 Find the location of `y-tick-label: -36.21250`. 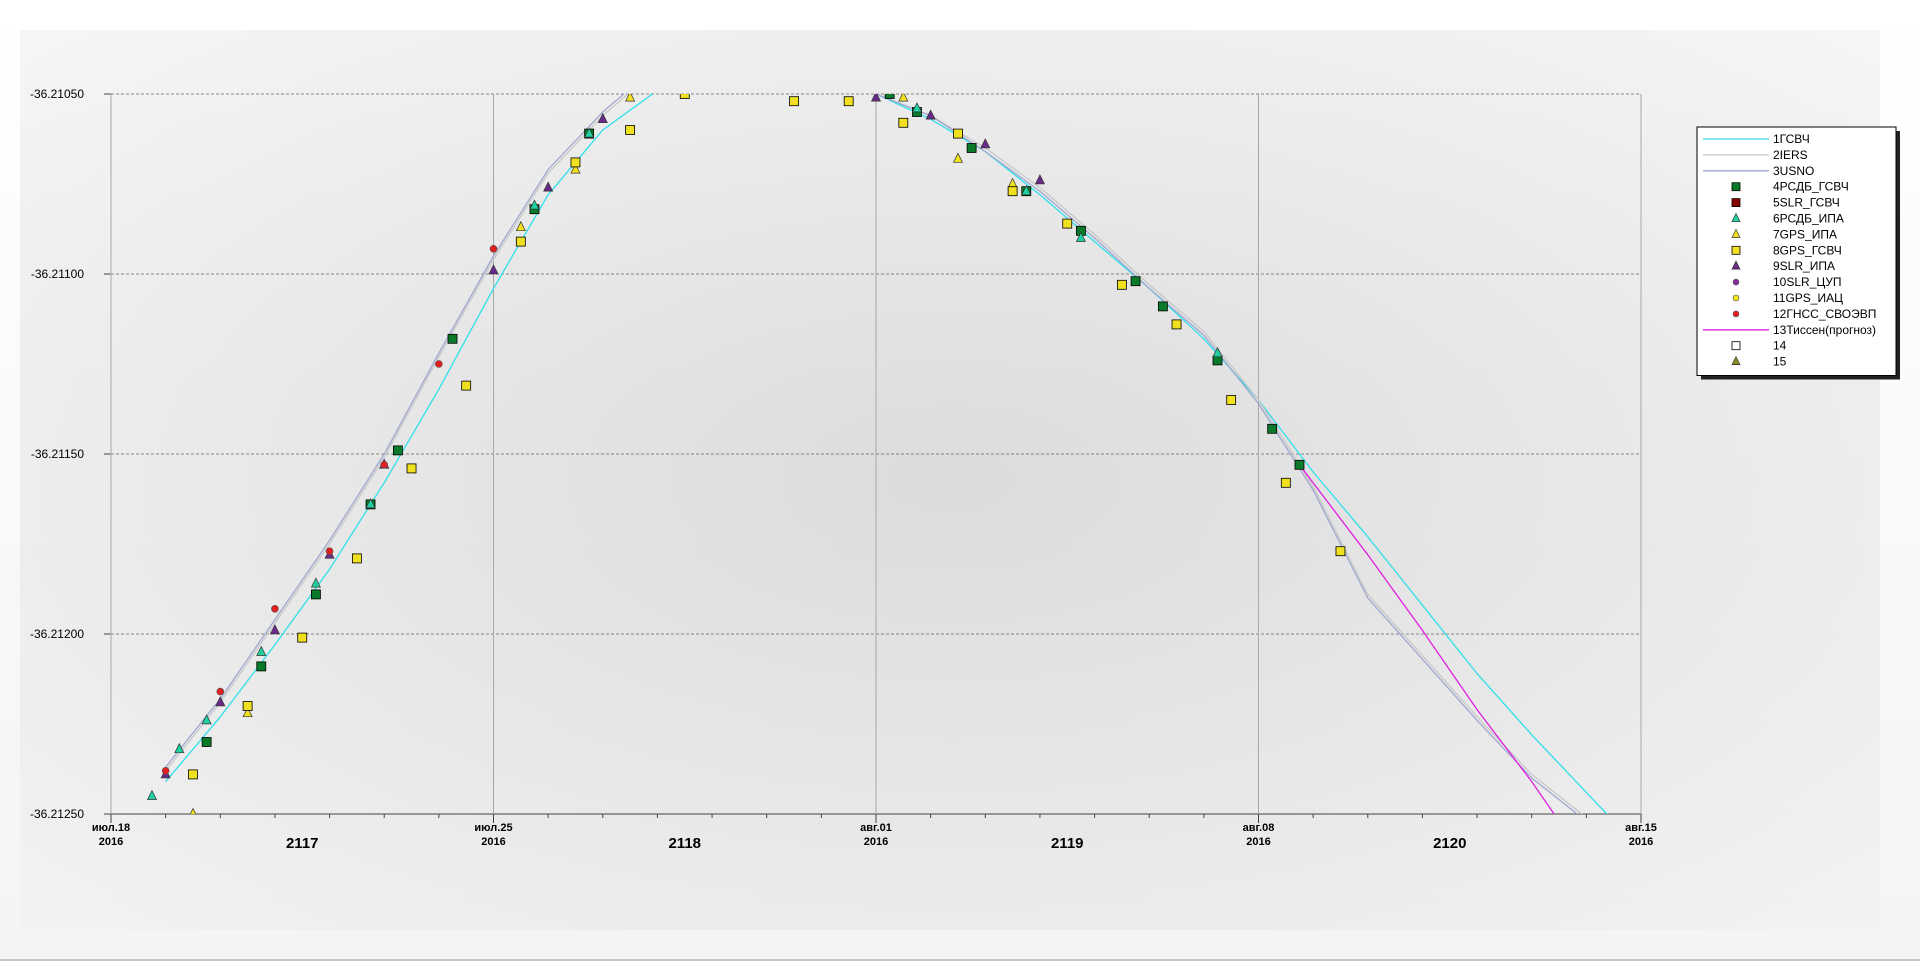

y-tick-label: -36.21250 is located at coordinates (57, 814).